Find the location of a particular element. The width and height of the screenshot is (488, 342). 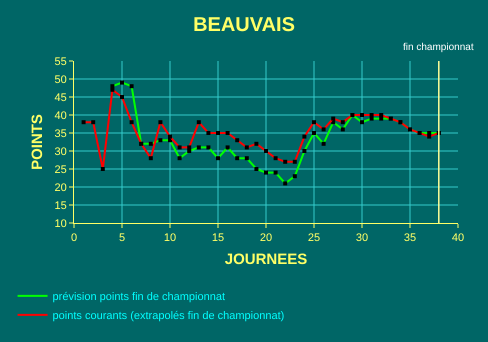

y-tick-label: 10 is located at coordinates (60, 224).